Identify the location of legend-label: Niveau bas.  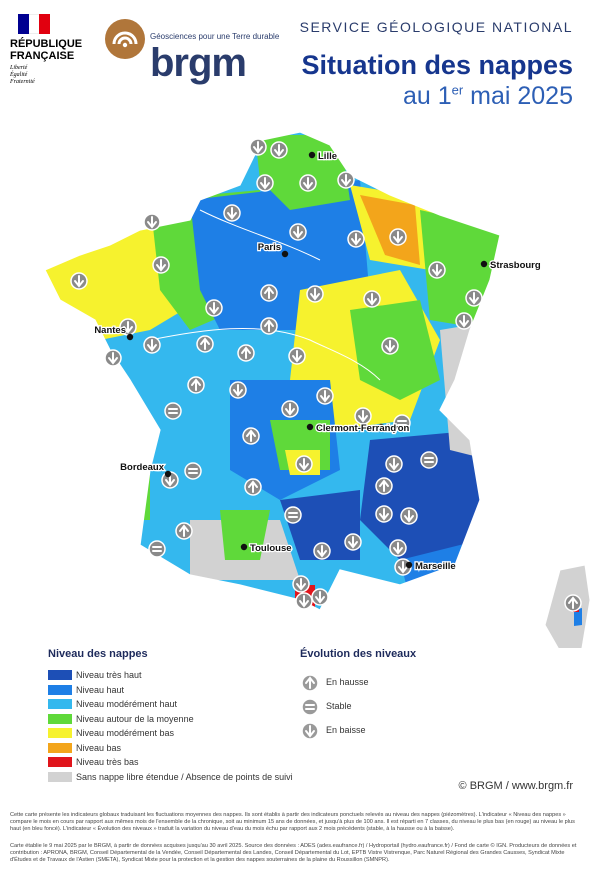
(99, 747).